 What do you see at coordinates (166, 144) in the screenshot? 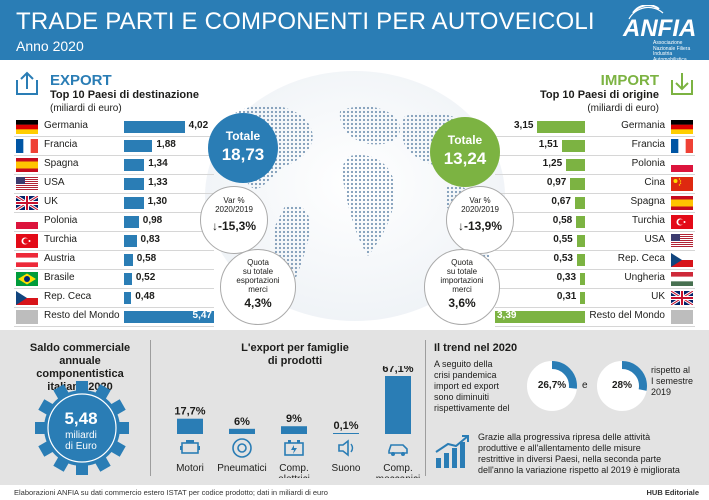
I see `value-label: 1,88` at bounding box center [166, 144].